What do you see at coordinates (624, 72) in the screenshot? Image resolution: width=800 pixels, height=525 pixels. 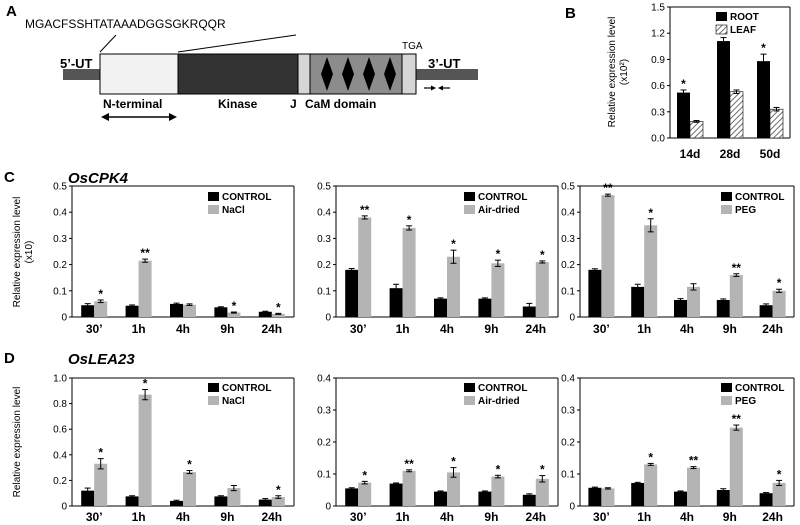 I see `y-axis-subtitle: (x10²)` at bounding box center [624, 72].